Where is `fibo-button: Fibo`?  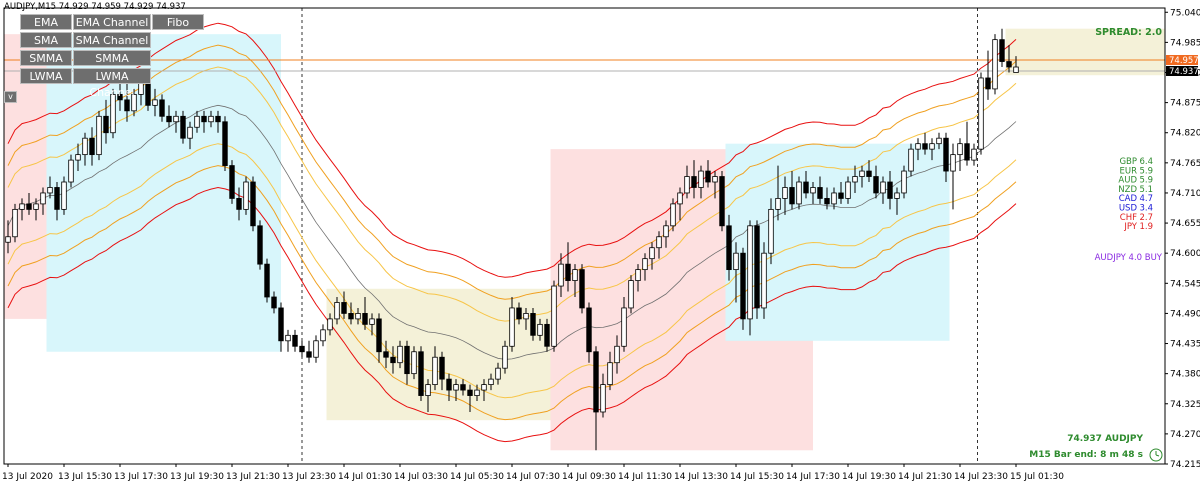
fibo-button: Fibo is located at coordinates (178, 22).